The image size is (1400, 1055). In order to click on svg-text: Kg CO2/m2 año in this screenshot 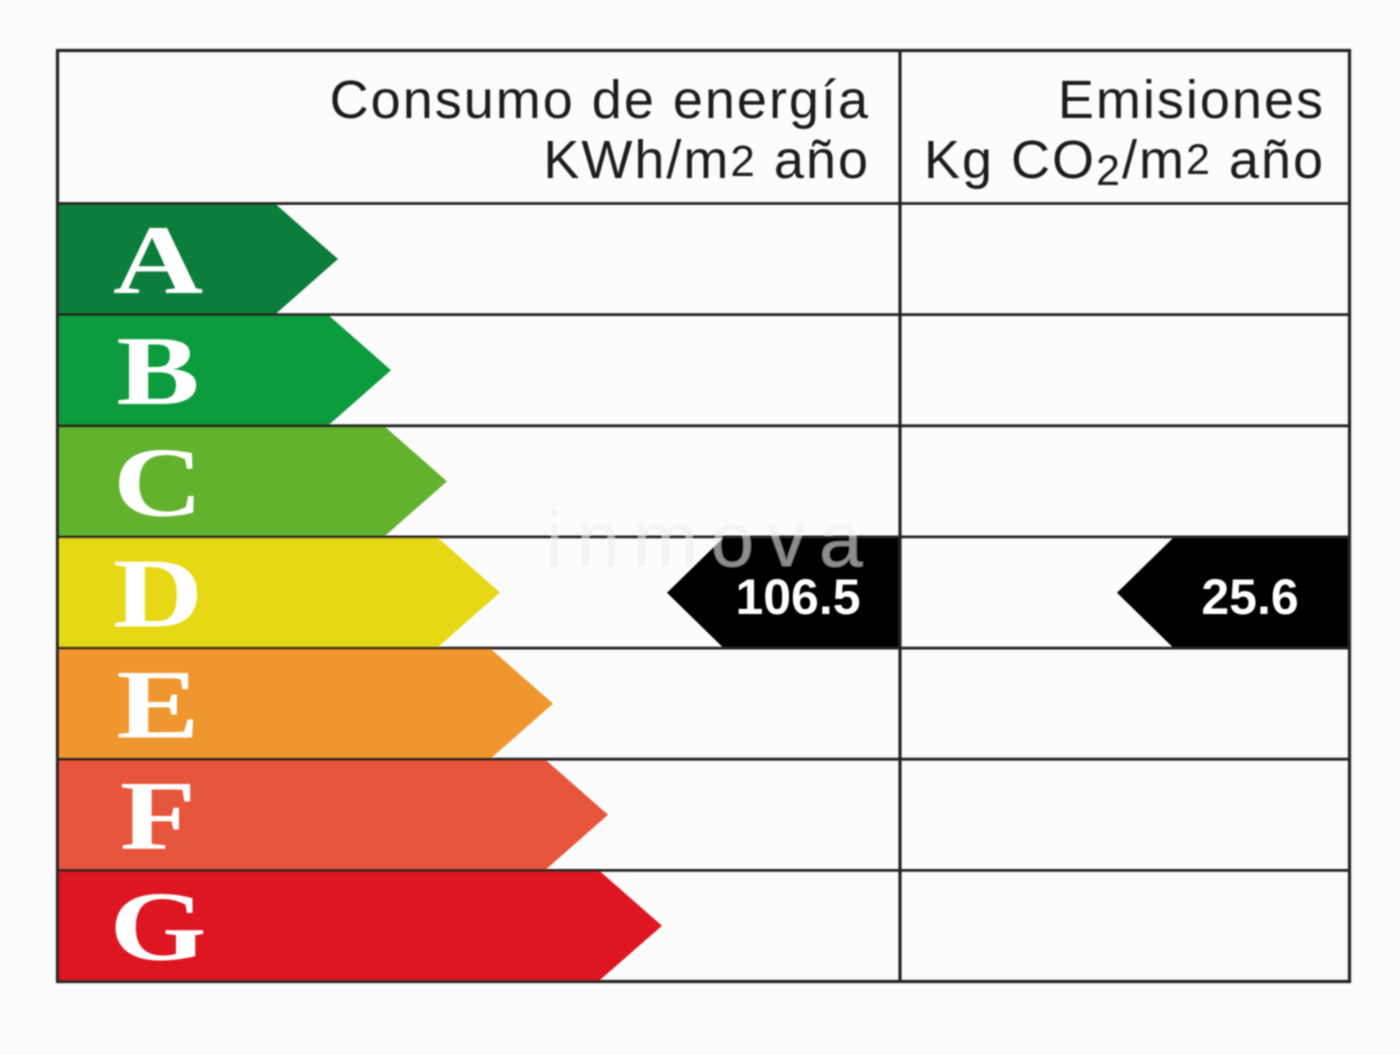, I will do `click(1124, 162)`.